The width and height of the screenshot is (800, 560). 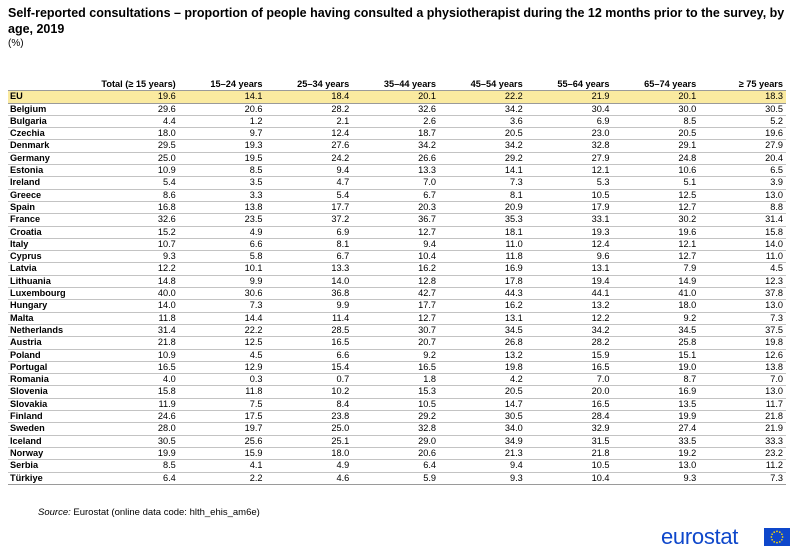 I want to click on row-label: Latvia, so click(x=50, y=269).